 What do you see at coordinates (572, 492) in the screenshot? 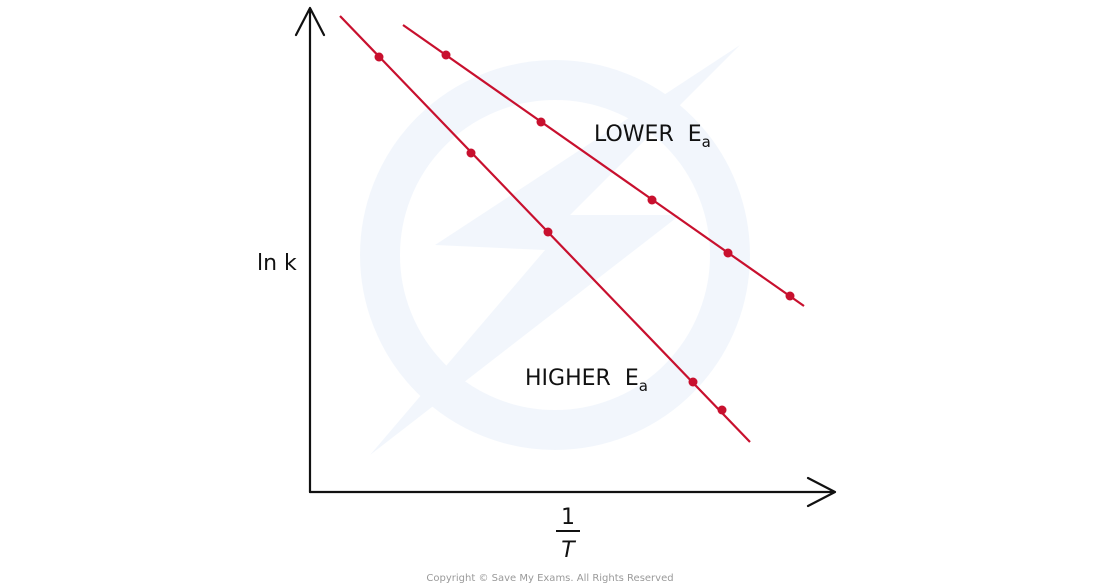
I see `x-axis` at bounding box center [572, 492].